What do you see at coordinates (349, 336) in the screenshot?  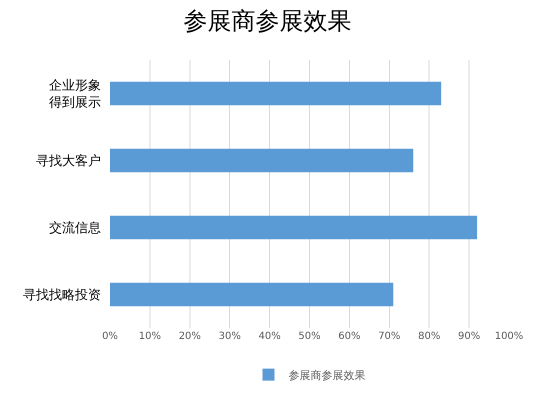 I see `x-tick-label: 60%` at bounding box center [349, 336].